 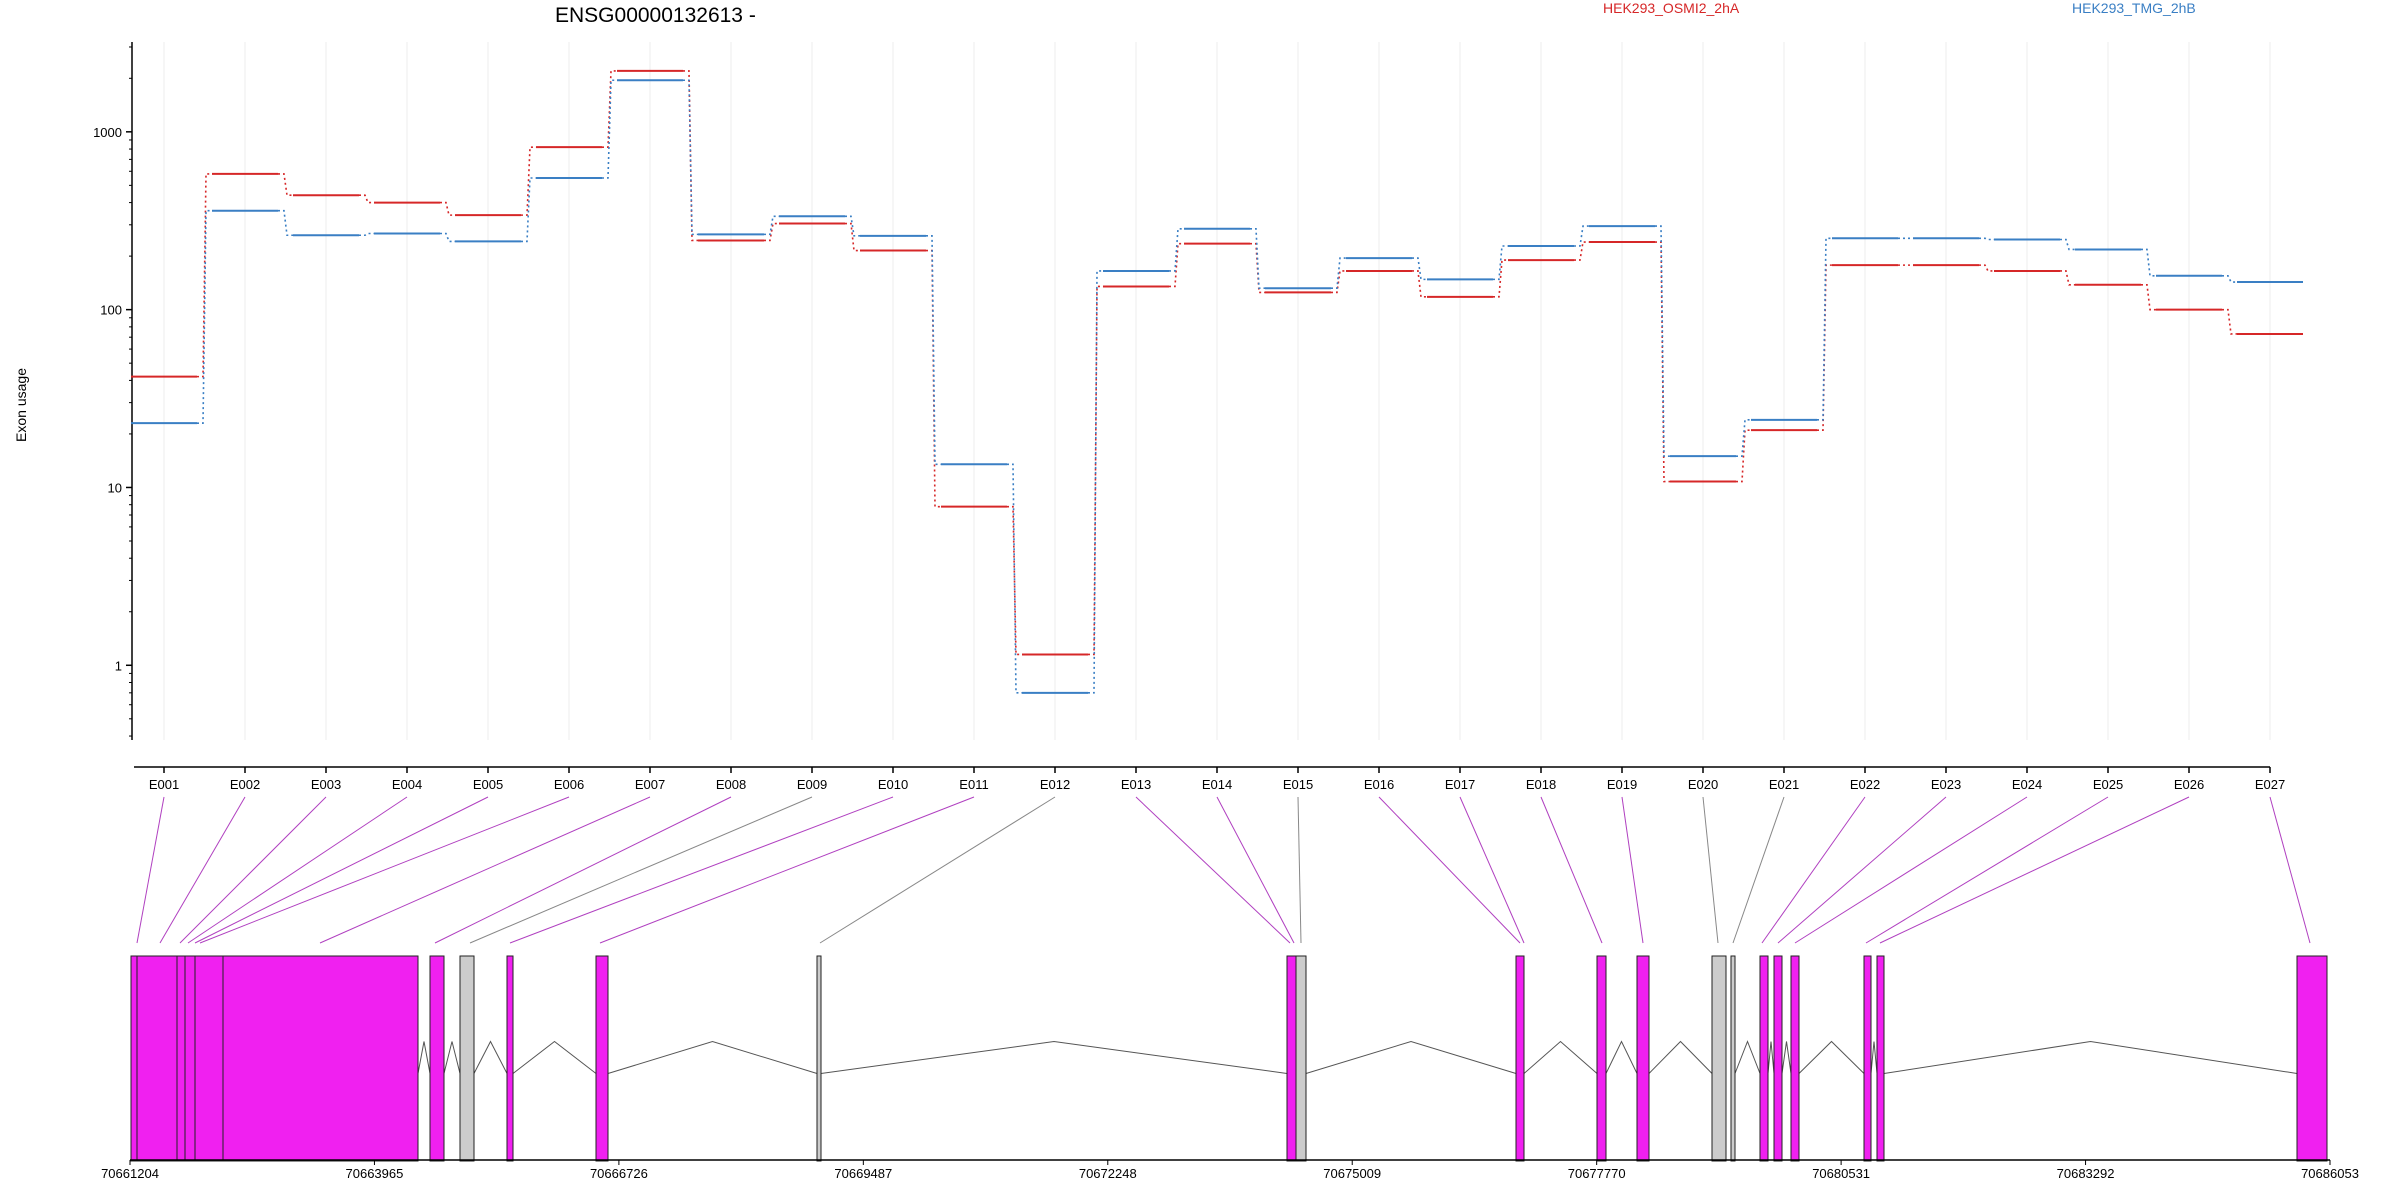 What do you see at coordinates (619, 1173) in the screenshot?
I see `genomic-tick-label: 70666726` at bounding box center [619, 1173].